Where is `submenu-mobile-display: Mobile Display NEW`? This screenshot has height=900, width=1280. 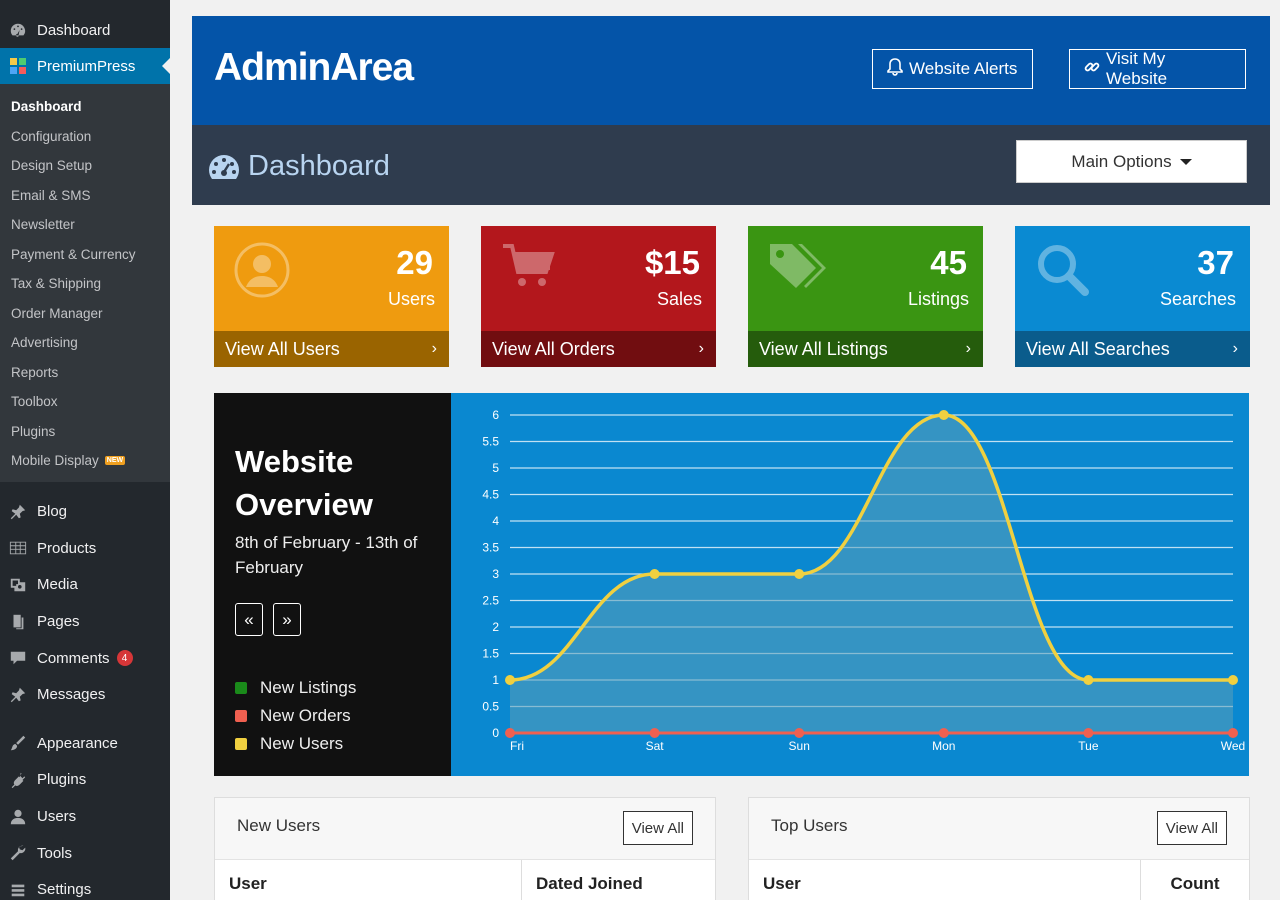 submenu-mobile-display: Mobile Display NEW is located at coordinates (85, 461).